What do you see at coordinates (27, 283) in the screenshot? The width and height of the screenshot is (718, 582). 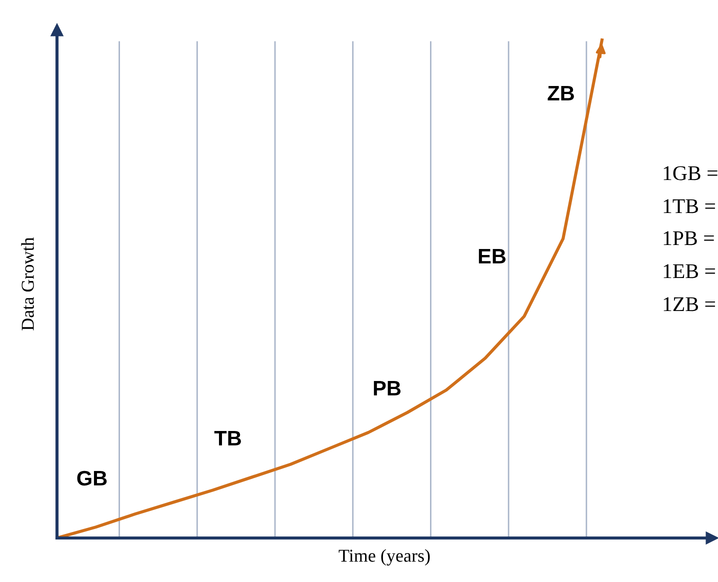 I see `y-axis-title: Data Growth` at bounding box center [27, 283].